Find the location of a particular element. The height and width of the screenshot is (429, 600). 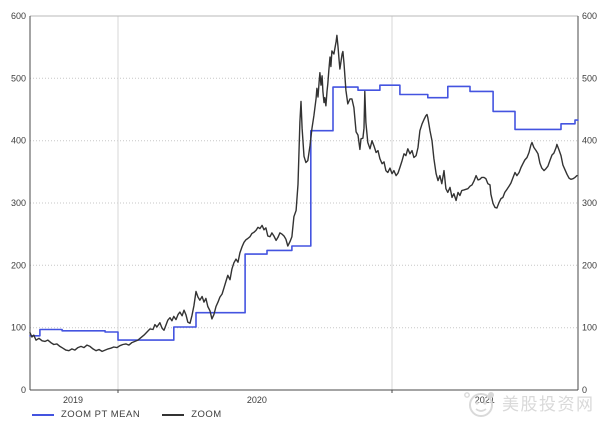

legend-label-zoom: ZOOM is located at coordinates (206, 414).